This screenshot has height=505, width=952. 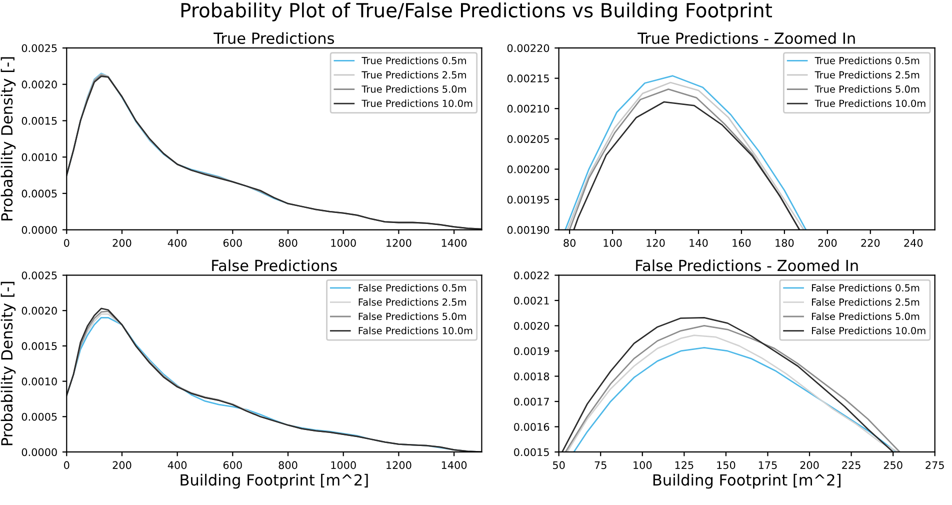 What do you see at coordinates (726, 465) in the screenshot?
I see `x-tick-label: 150` at bounding box center [726, 465].